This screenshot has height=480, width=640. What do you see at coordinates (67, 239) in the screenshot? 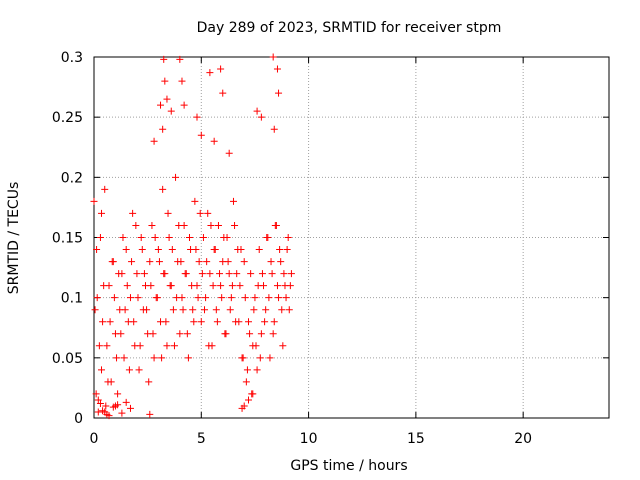
I see `y-tick-label: 0.15` at bounding box center [67, 239].